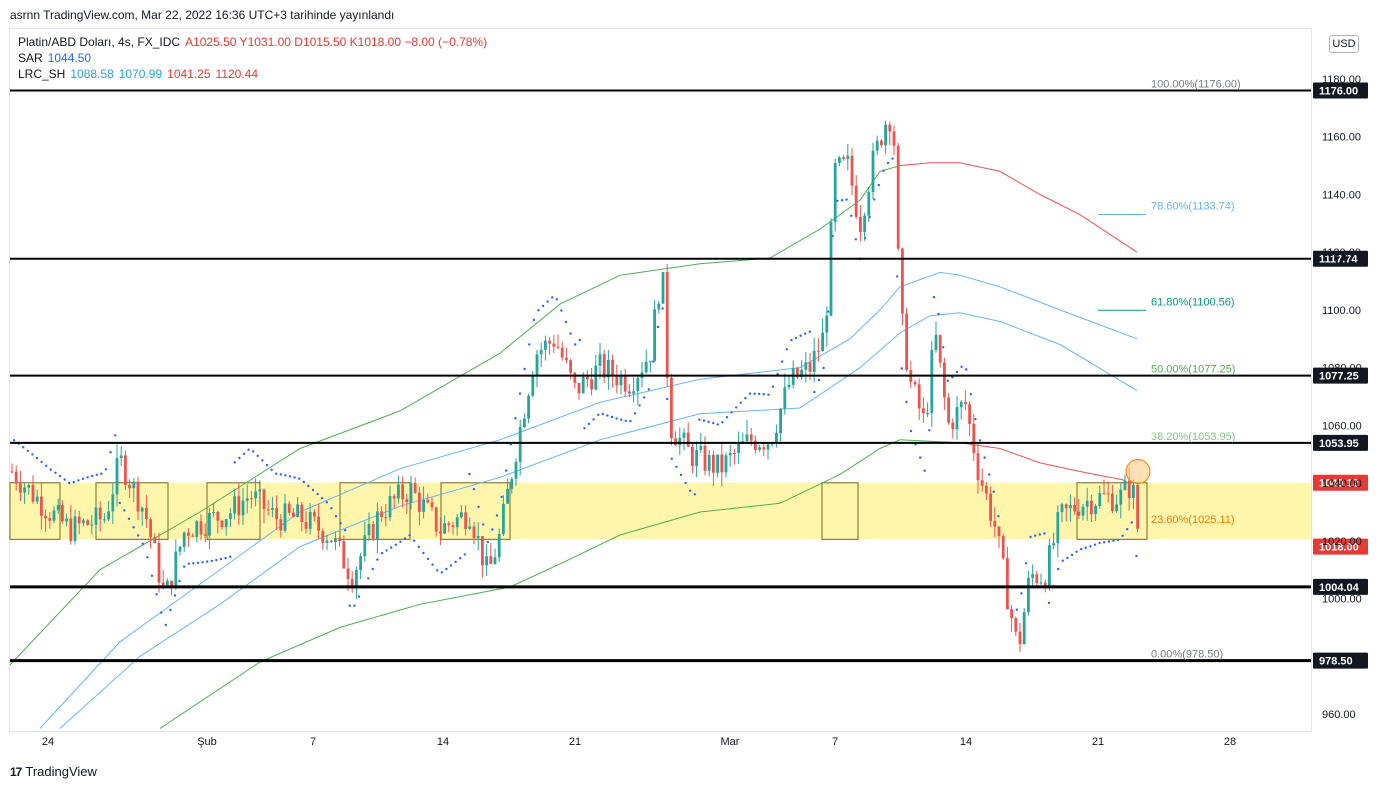 The height and width of the screenshot is (790, 1386). I want to click on level-label-3: 1053.95, so click(1339, 444).